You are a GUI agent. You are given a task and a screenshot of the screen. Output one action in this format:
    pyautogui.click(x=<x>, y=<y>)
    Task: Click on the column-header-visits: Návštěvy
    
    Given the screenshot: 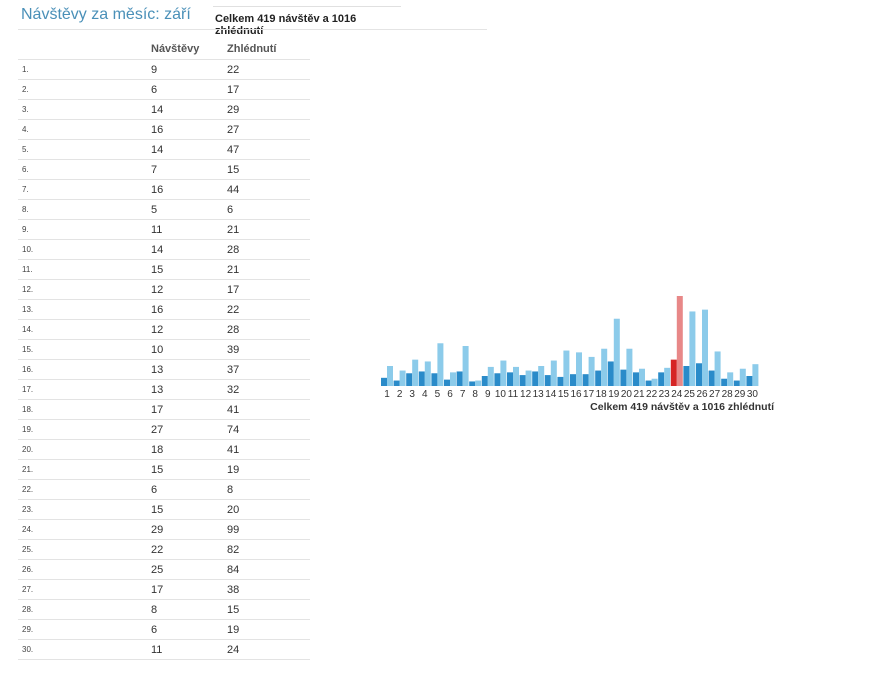 What is the action you would take?
    pyautogui.click(x=175, y=49)
    